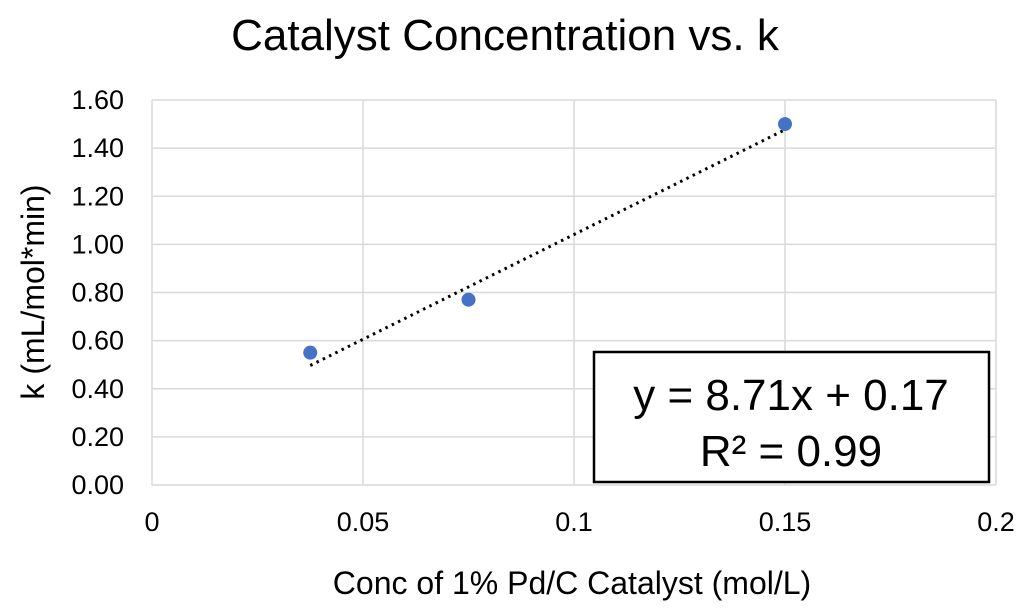 The image size is (1024, 614). I want to click on x-tick-label: 0.15, so click(785, 522).